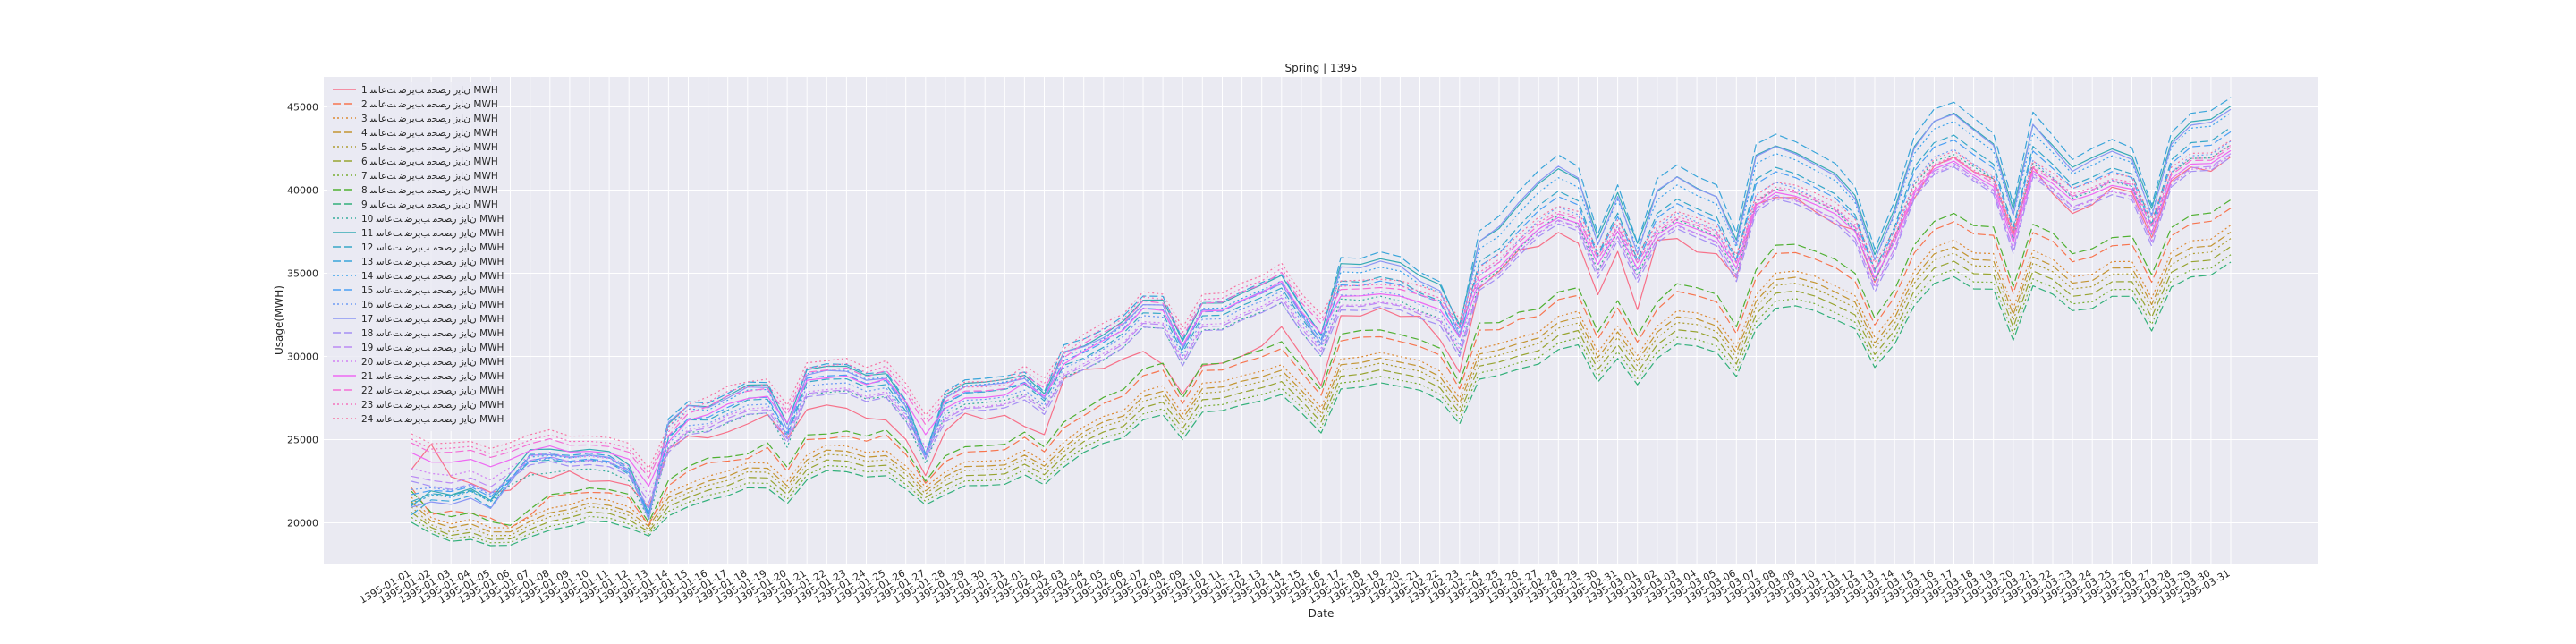  I want to click on legend-entry: ﻥﺎﻳﺯ ﺭﺼﺤﻣ ﺐﻳﺮﺿ ﺖﻋﺎﺳ 7 MWH, so click(429, 176).